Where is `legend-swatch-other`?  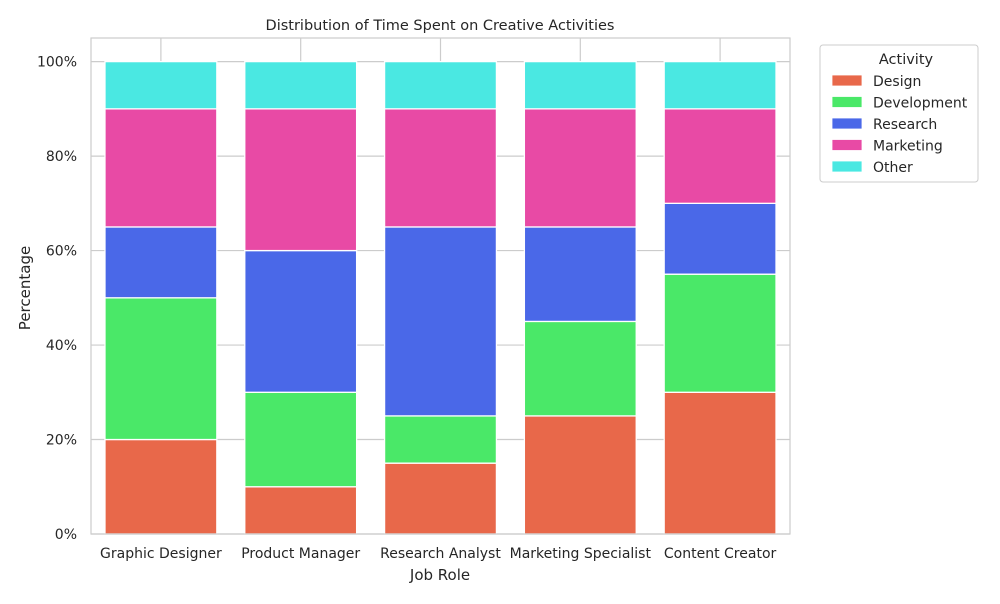 legend-swatch-other is located at coordinates (847, 166).